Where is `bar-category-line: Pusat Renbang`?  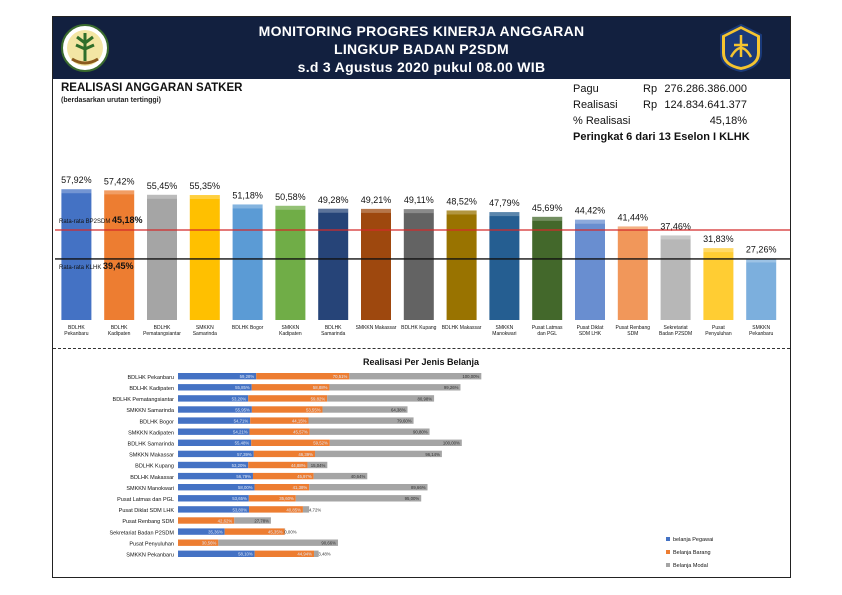
bar-category-line: Pusat Renbang is located at coordinates (633, 328).